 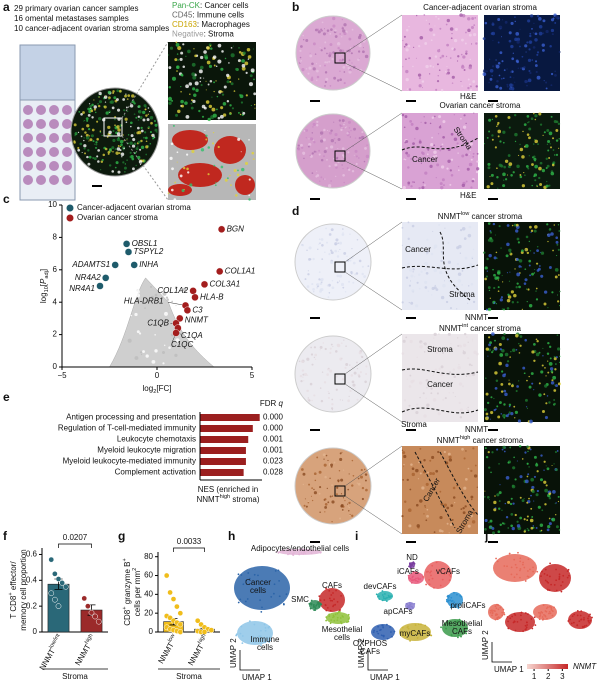 I want to click on y-tick-label: 6, so click(x=55, y=269).